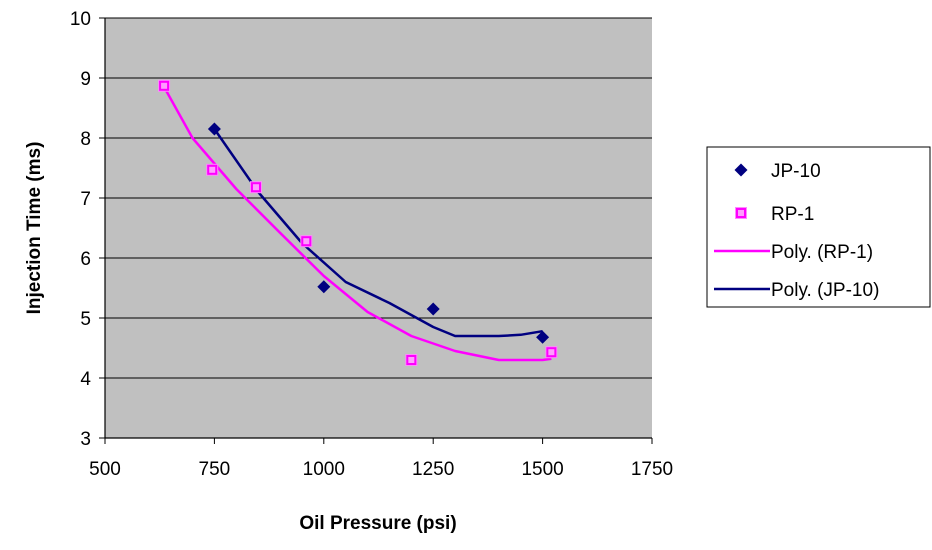  I want to click on y-tick-label: 4, so click(85, 379).